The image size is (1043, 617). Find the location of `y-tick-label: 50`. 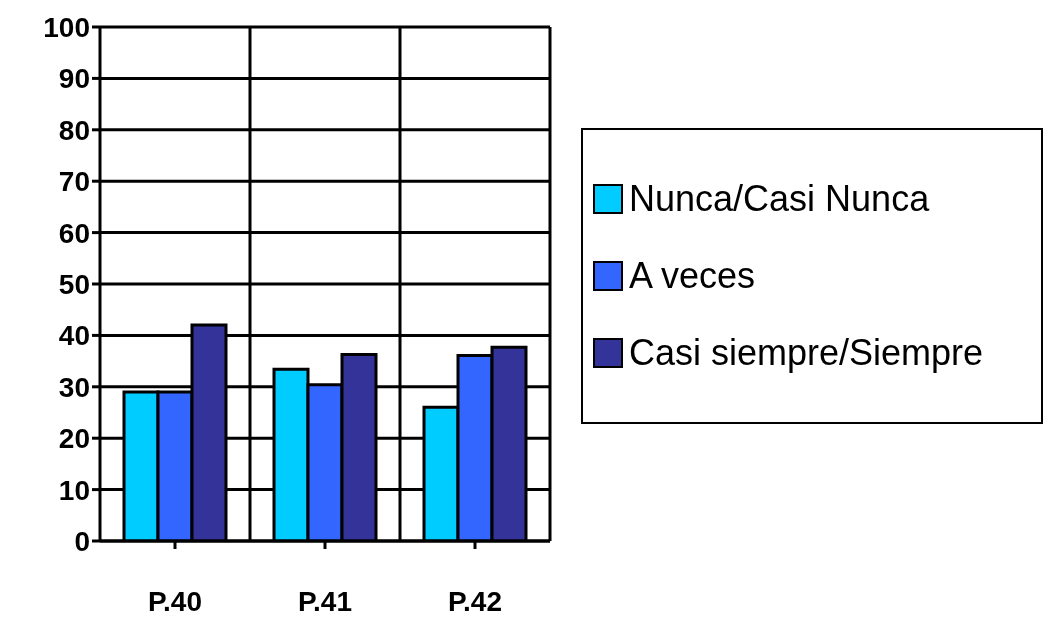

y-tick-label: 50 is located at coordinates (74, 284).